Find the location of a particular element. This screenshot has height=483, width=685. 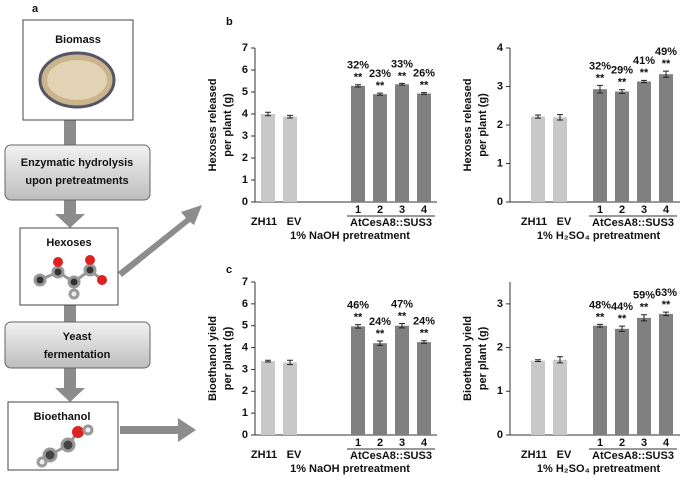

increase-label: 24% is located at coordinates (424, 322).